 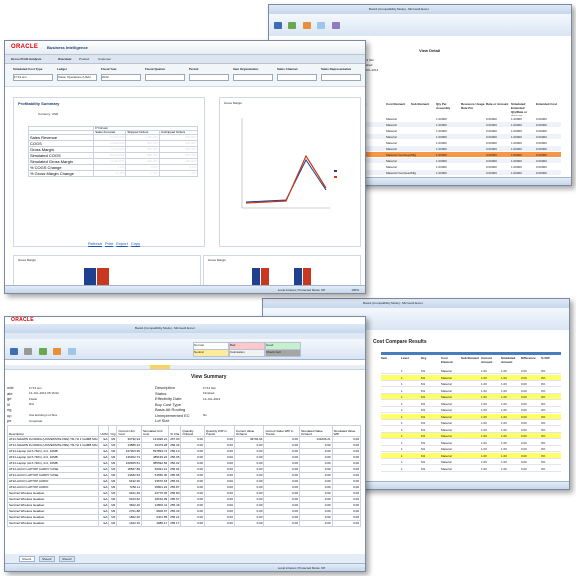 What do you see at coordinates (27, 559) in the screenshot?
I see `sheet-tab-sheet1: Sheet1` at bounding box center [27, 559].